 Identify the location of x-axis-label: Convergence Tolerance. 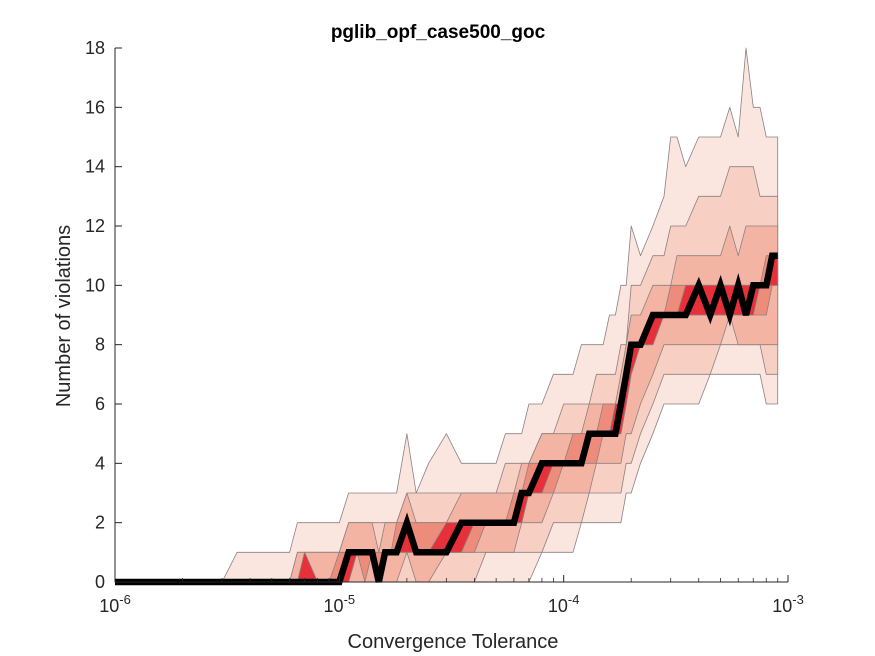
(453, 642).